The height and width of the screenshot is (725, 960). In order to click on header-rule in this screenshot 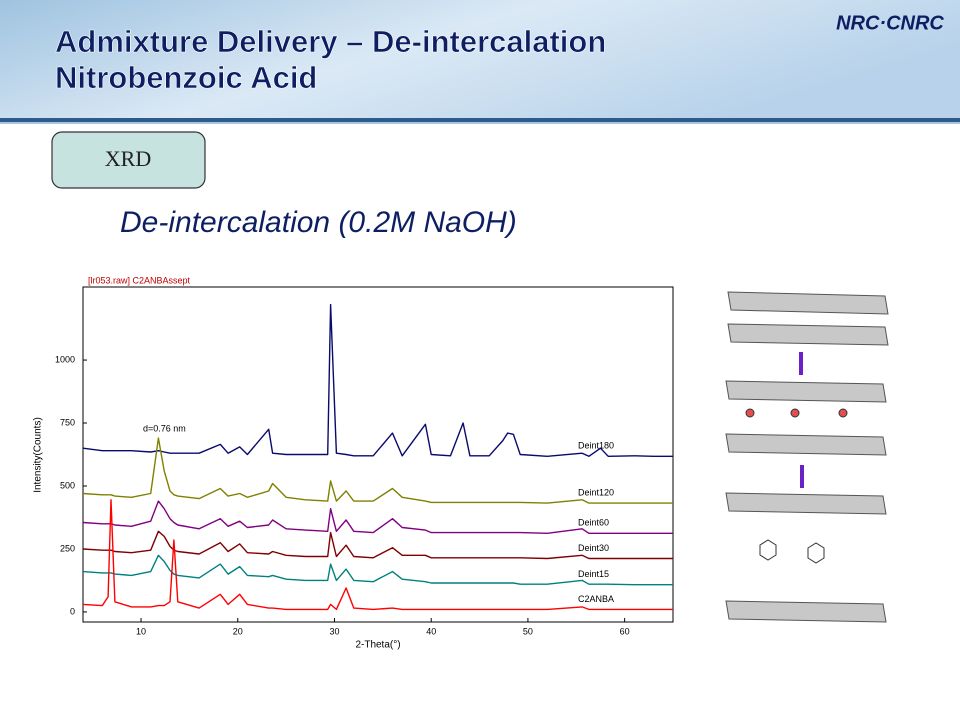, I will do `click(480, 120)`.